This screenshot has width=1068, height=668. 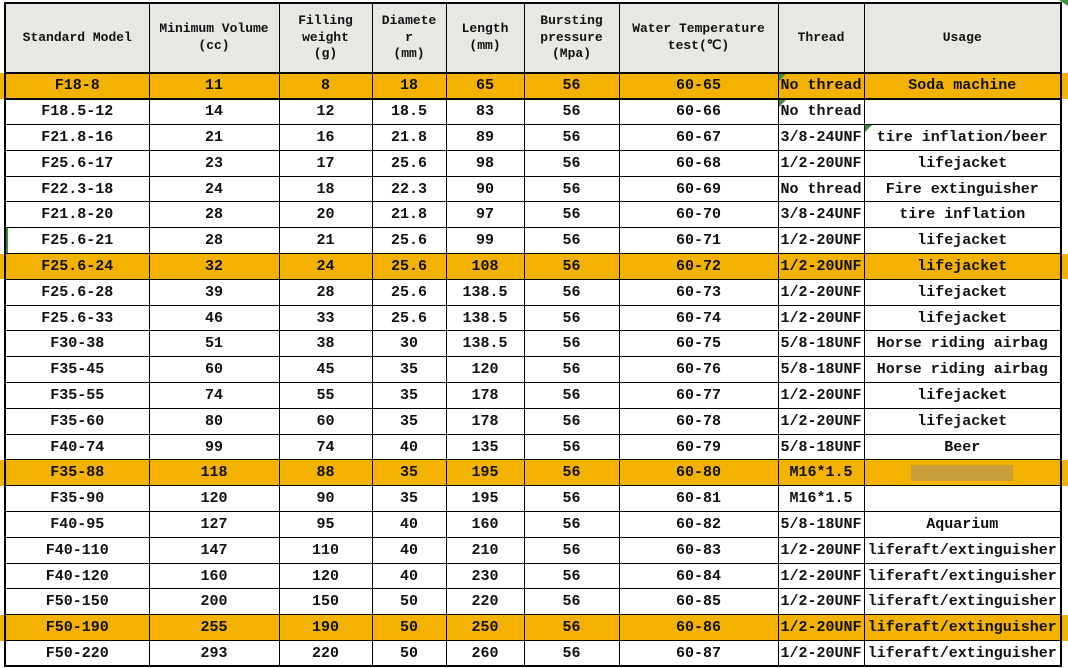 What do you see at coordinates (77, 370) in the screenshot?
I see `model-cell: F35-45` at bounding box center [77, 370].